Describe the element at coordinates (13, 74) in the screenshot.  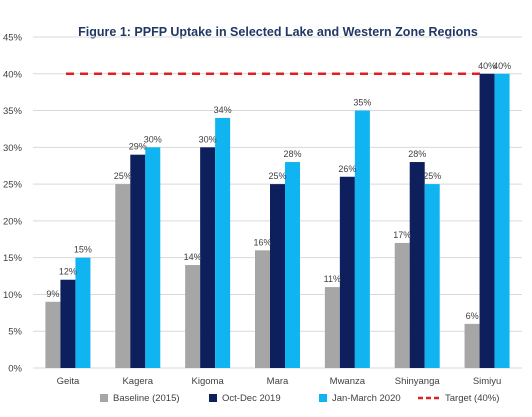
I see `y-tick-label: 40%` at that location.